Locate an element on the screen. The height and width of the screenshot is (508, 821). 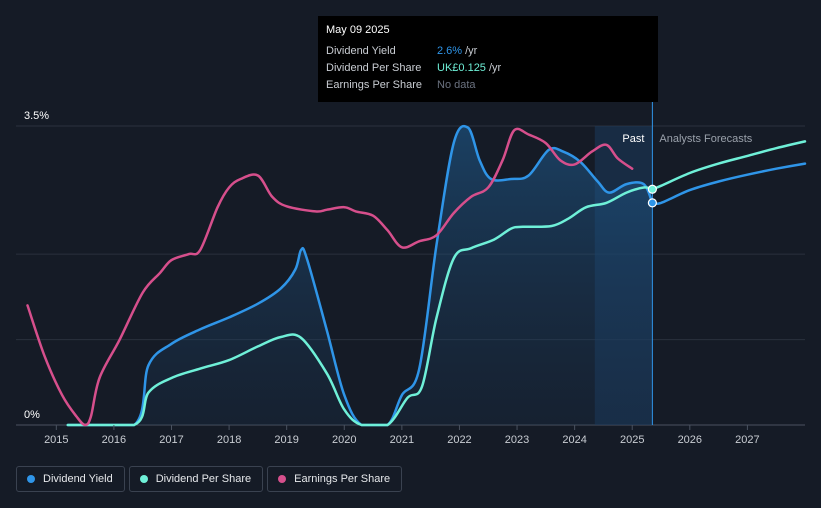
tooltip-row-dividend-per-share: Dividend Per Share UK£0.125 /yr is located at coordinates (488, 67).